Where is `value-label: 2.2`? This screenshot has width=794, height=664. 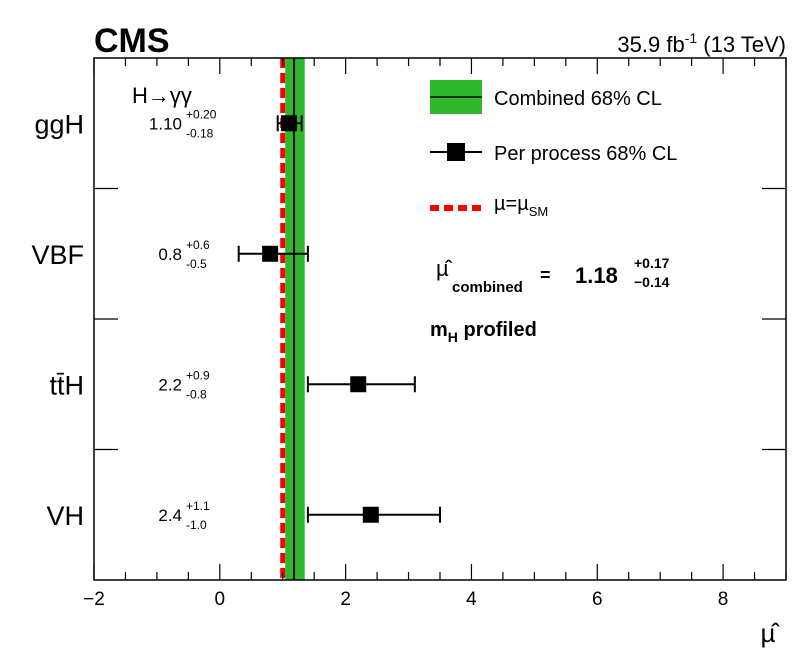 value-label: 2.2 is located at coordinates (170, 384).